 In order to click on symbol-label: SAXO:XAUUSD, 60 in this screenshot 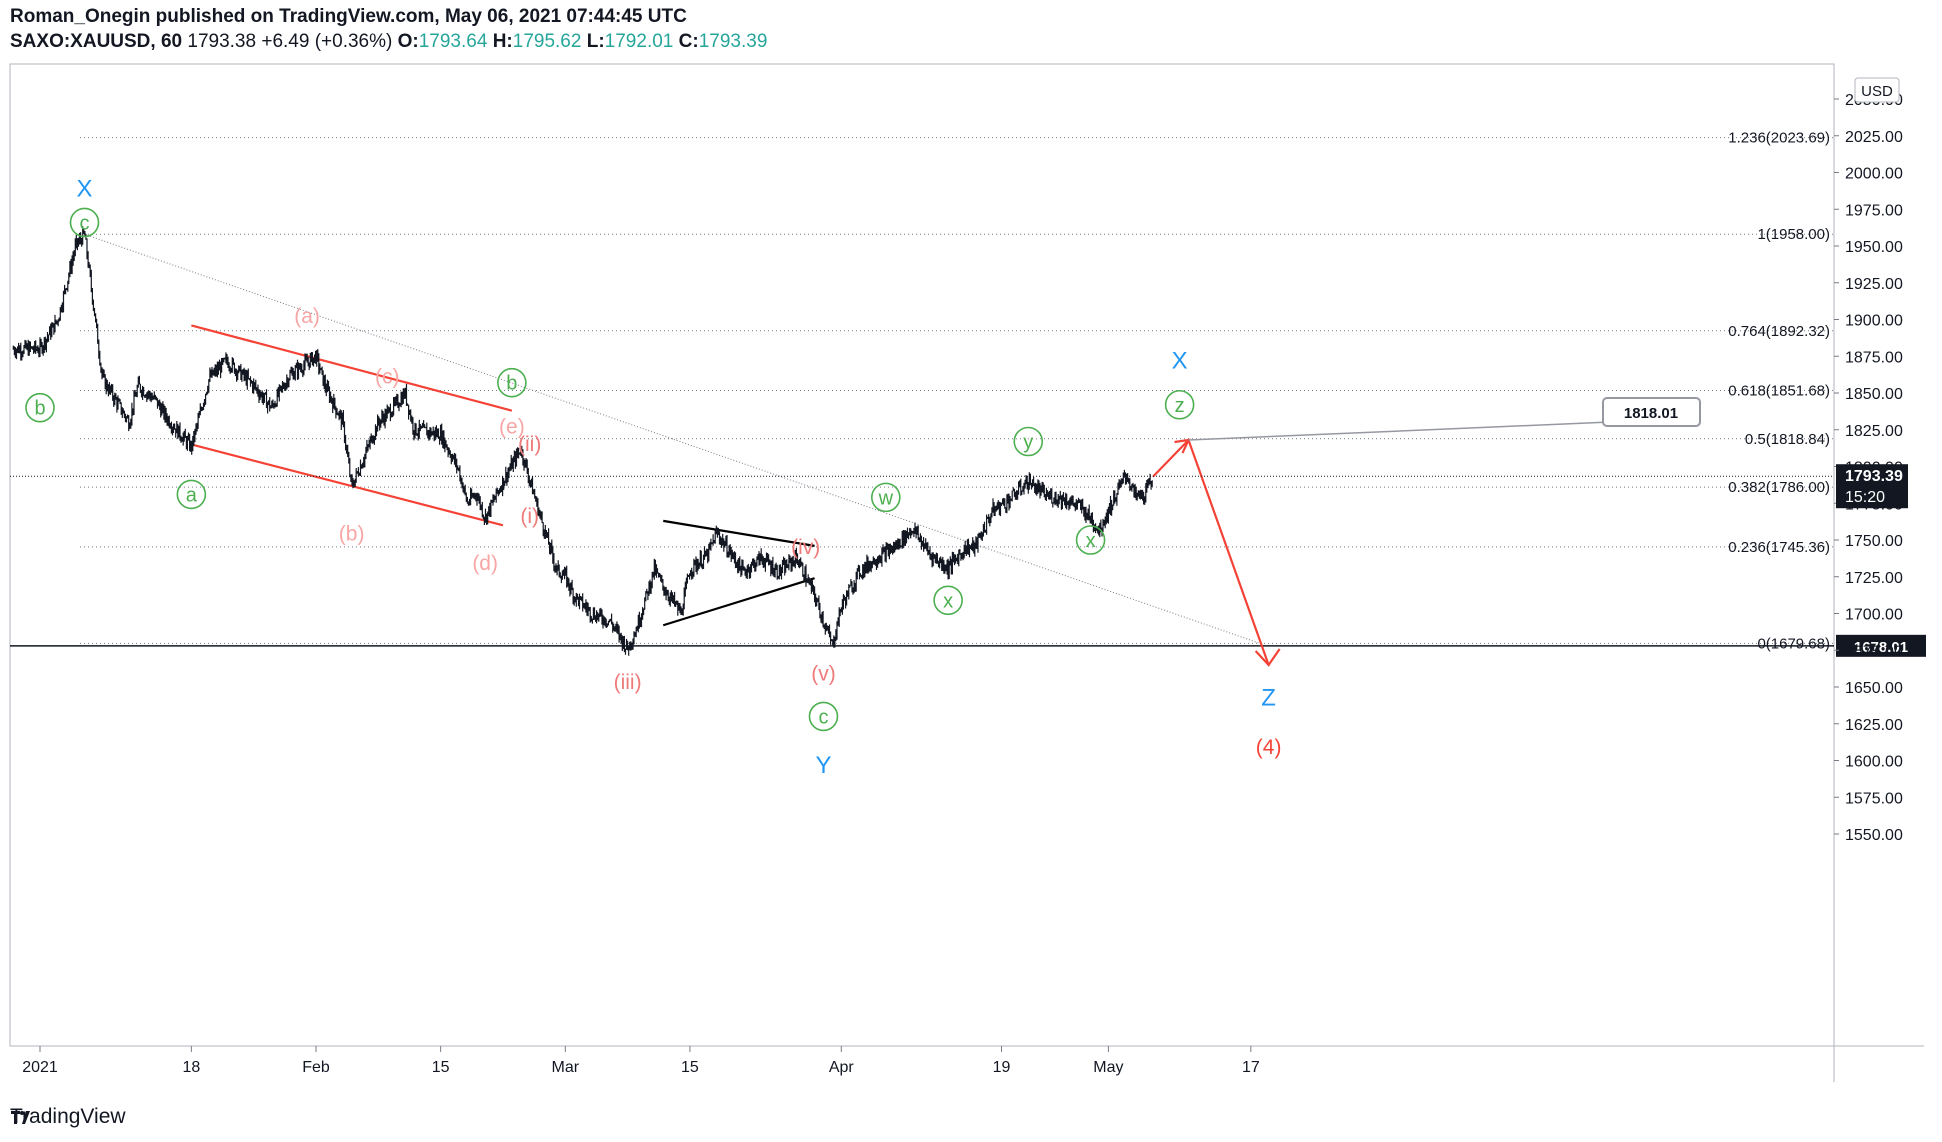, I will do `click(96, 41)`.